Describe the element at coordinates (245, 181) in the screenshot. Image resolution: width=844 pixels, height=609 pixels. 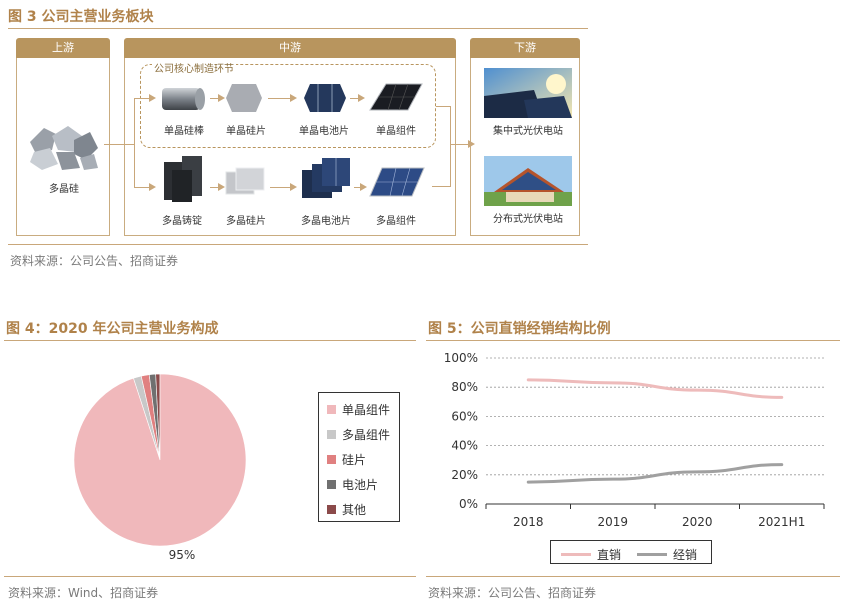
I see `multi-wafer-image` at that location.